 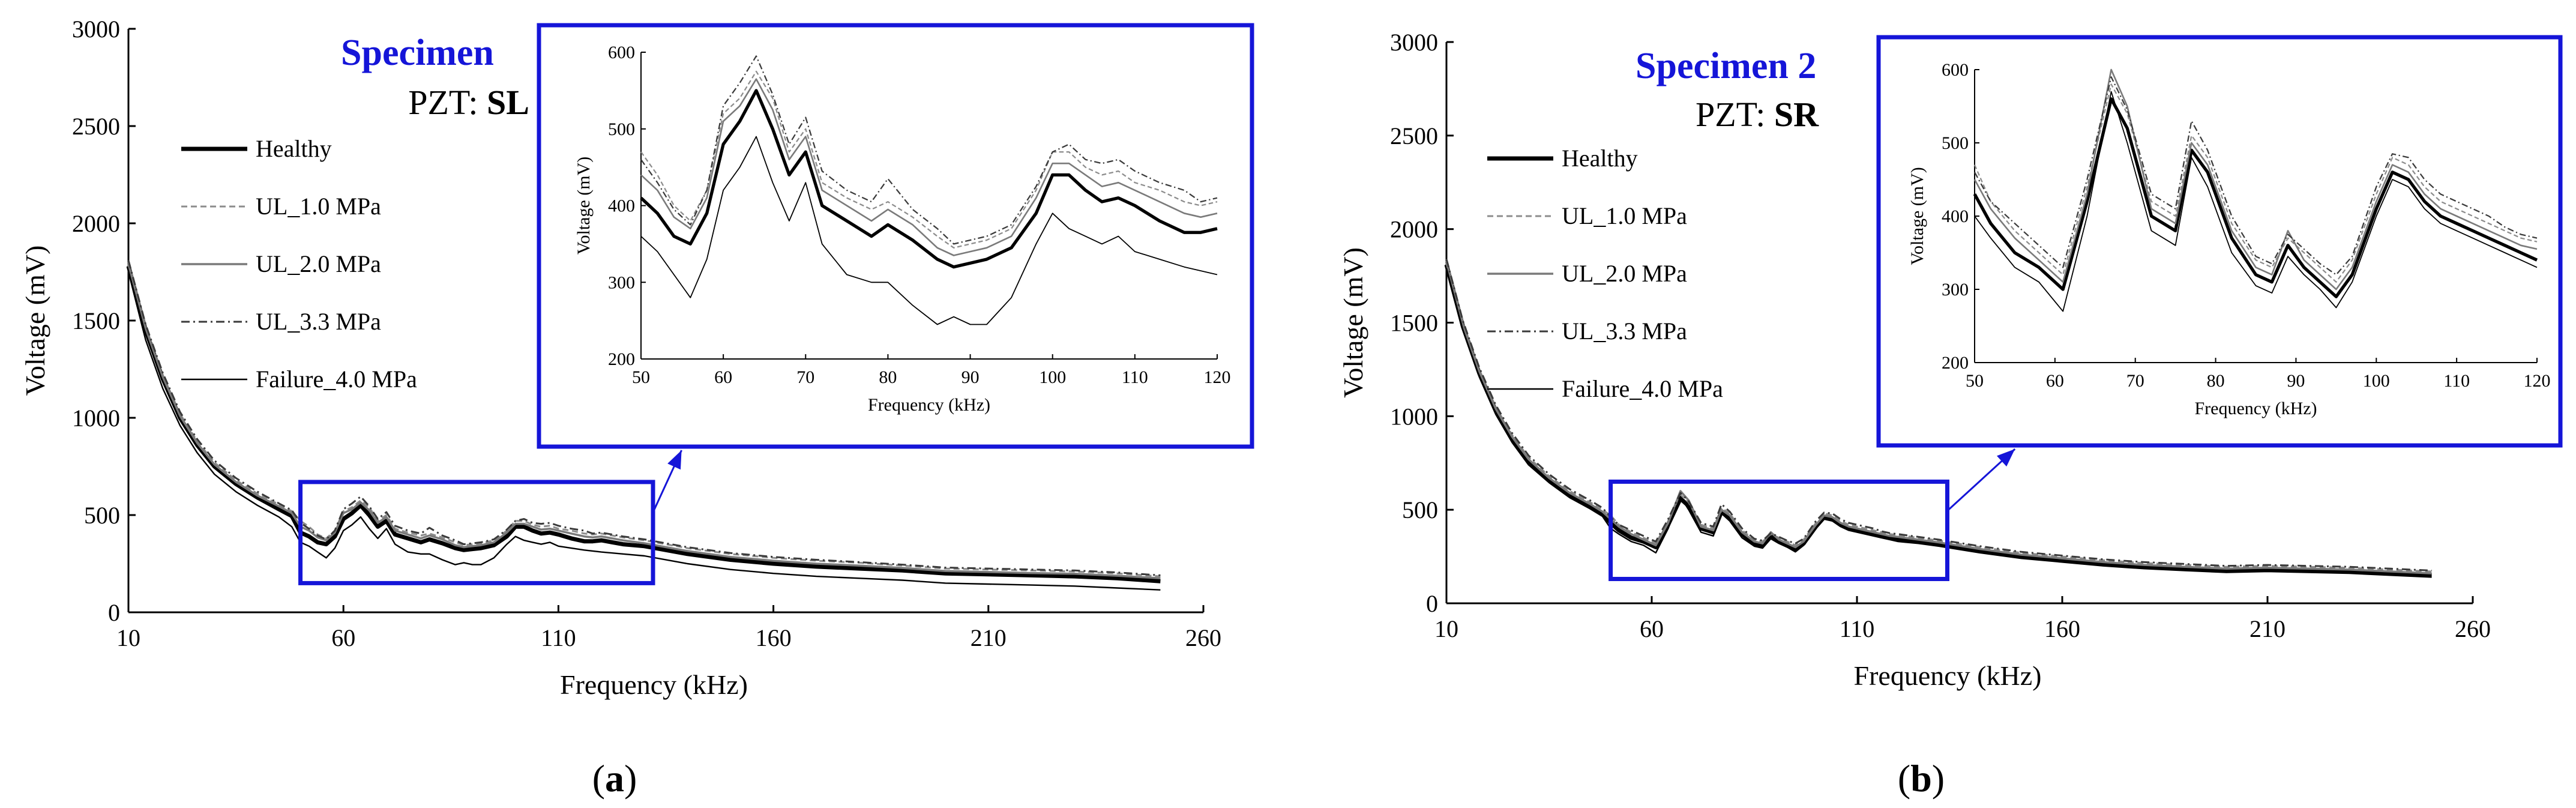 What do you see at coordinates (1956, 216) in the screenshot?
I see `inset-y-tick-label: 400` at bounding box center [1956, 216].